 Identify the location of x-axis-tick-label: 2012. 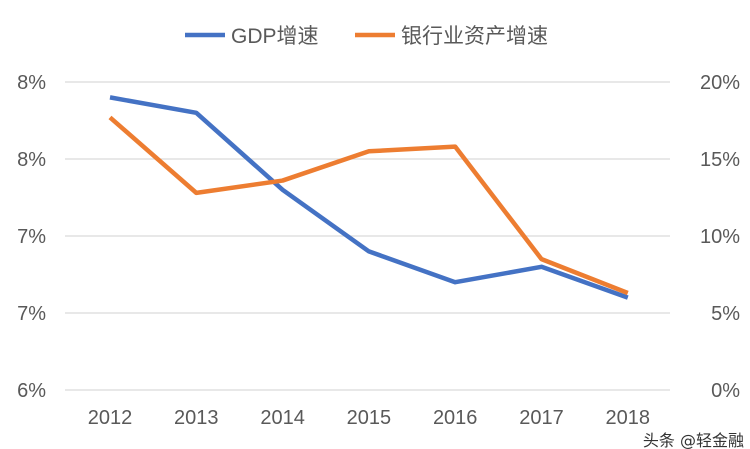
(110, 418).